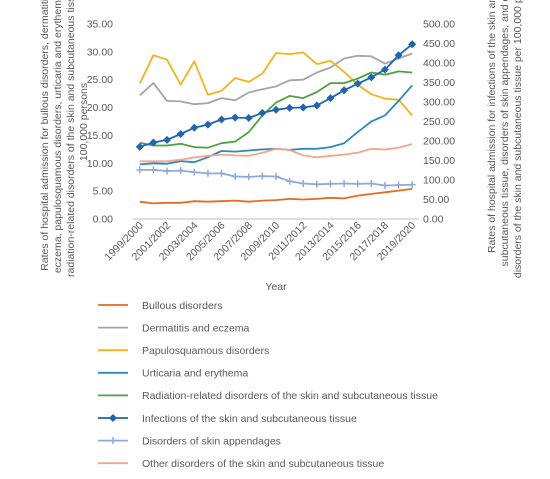 The width and height of the screenshot is (550, 479). What do you see at coordinates (196, 328) in the screenshot?
I see `legend-label: Dermatitis and eczema` at bounding box center [196, 328].